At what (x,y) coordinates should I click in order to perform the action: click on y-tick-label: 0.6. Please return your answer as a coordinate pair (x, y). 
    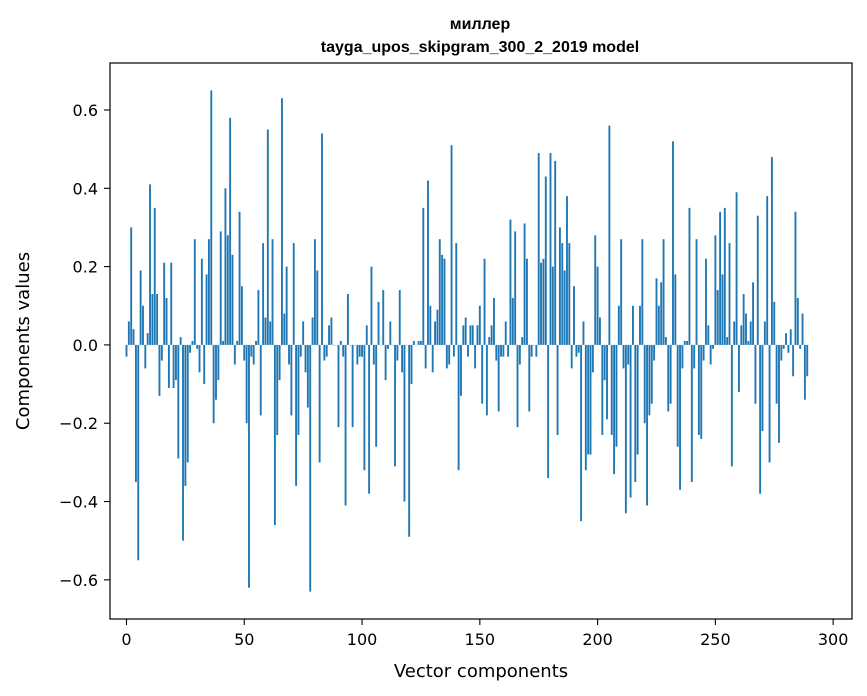
    Looking at the image, I should click on (85, 110).